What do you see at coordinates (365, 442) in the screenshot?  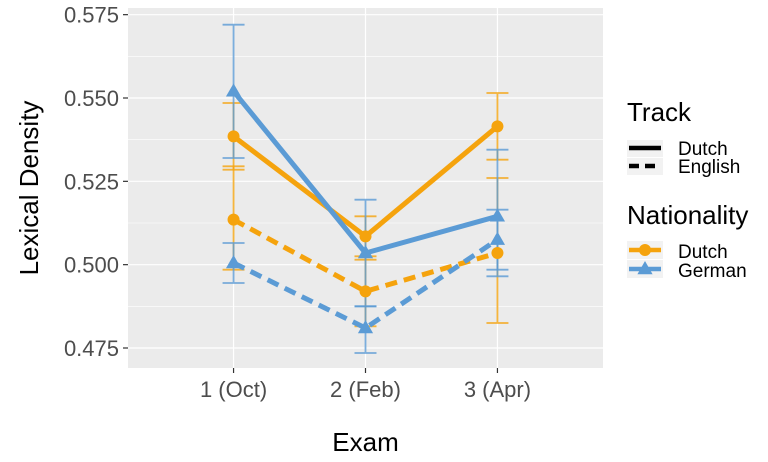 I see `x-axis-title: Exam` at bounding box center [365, 442].